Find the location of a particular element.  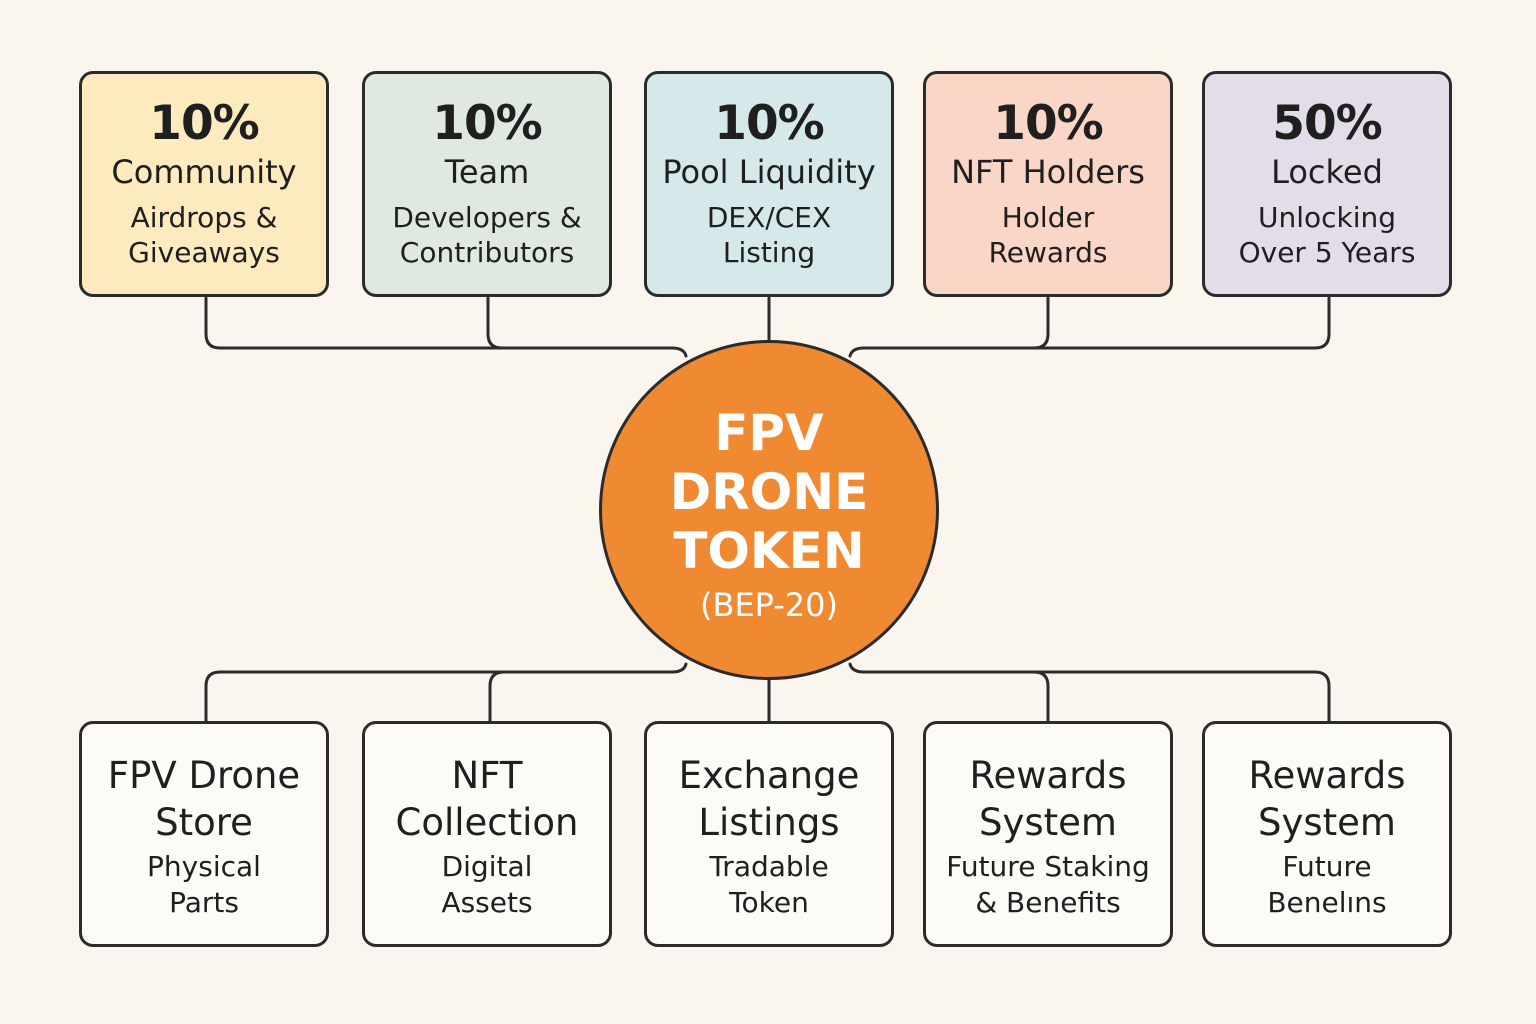

allocation-nft-holders-box: 10% NFT Holders Holder Rewards is located at coordinates (1048, 184).